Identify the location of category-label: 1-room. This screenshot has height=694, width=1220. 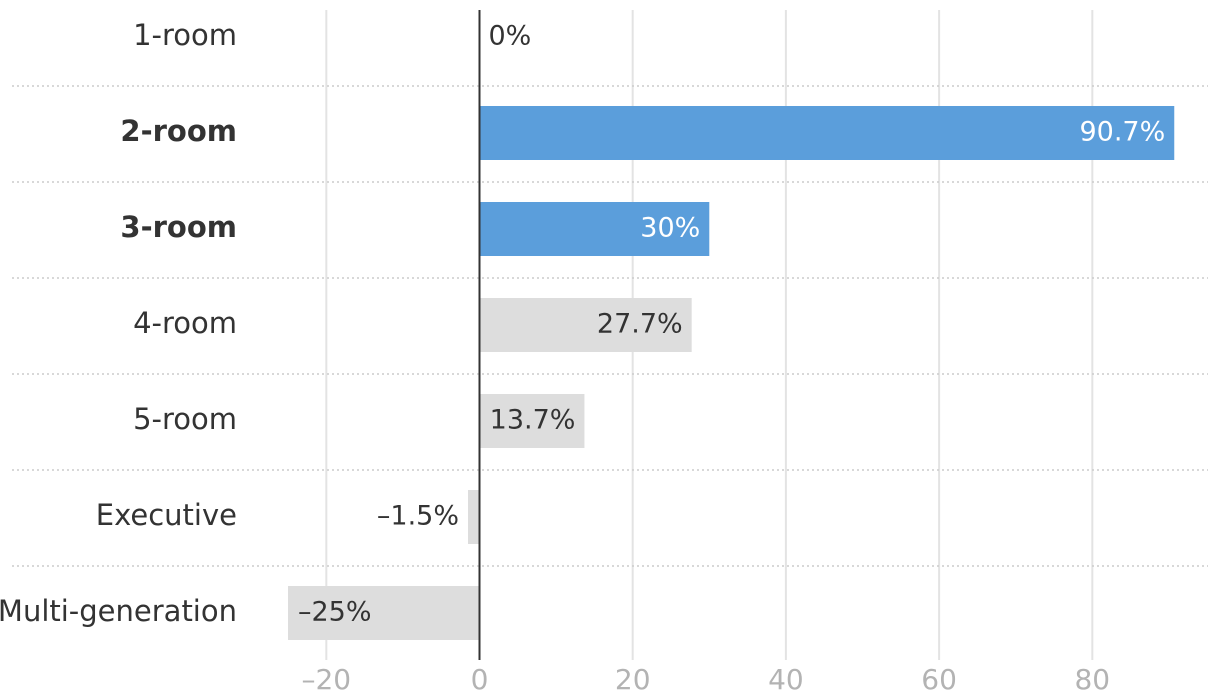
(185, 35).